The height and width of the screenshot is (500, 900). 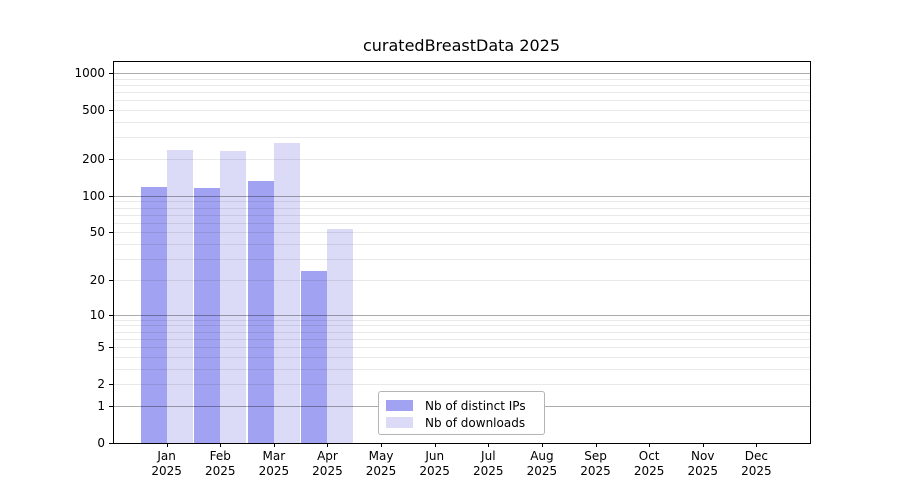 I want to click on y-tick-label: 50, so click(x=97, y=232).